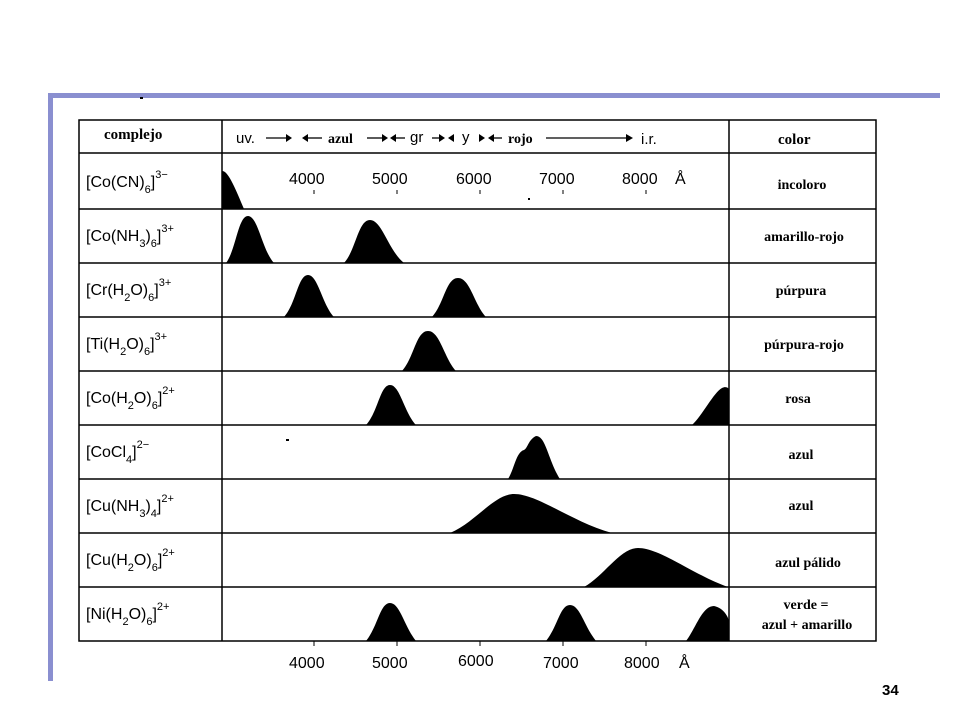 The image size is (960, 720). I want to click on top-axis-unit: Å, so click(680, 178).